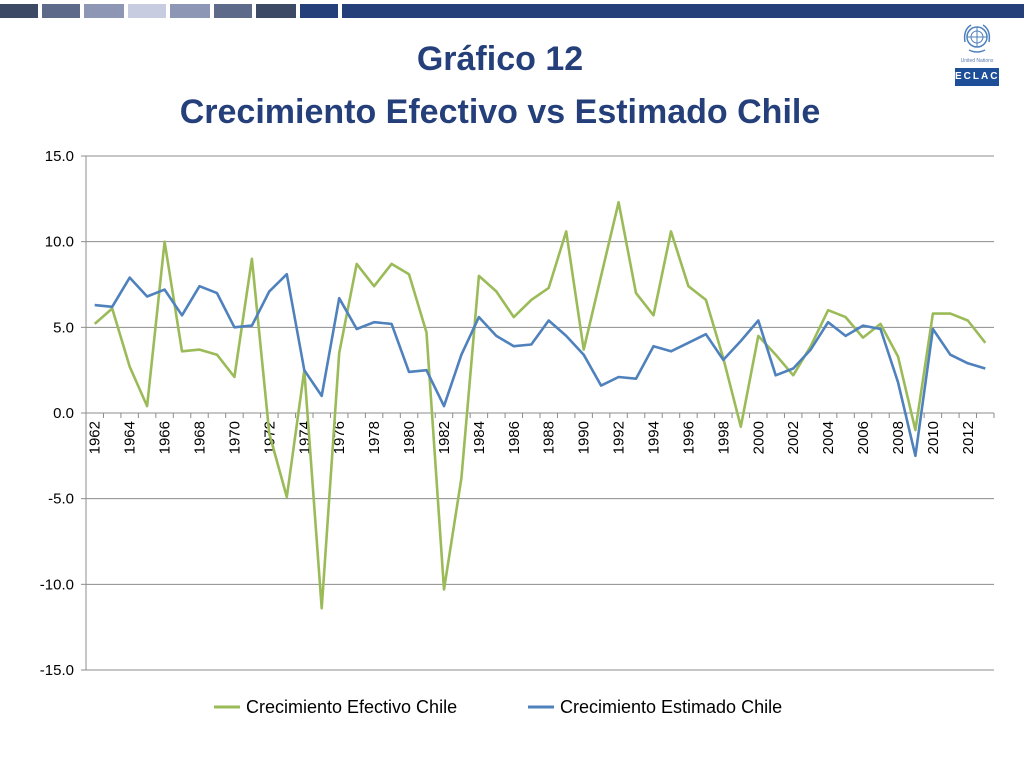  Describe the element at coordinates (584, 437) in the screenshot. I see `x-tick-label: 1990` at that location.